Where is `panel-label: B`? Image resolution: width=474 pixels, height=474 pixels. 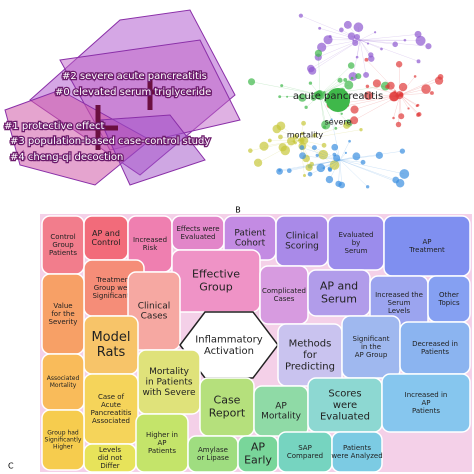
panel-label: B is located at coordinates (238, 210).